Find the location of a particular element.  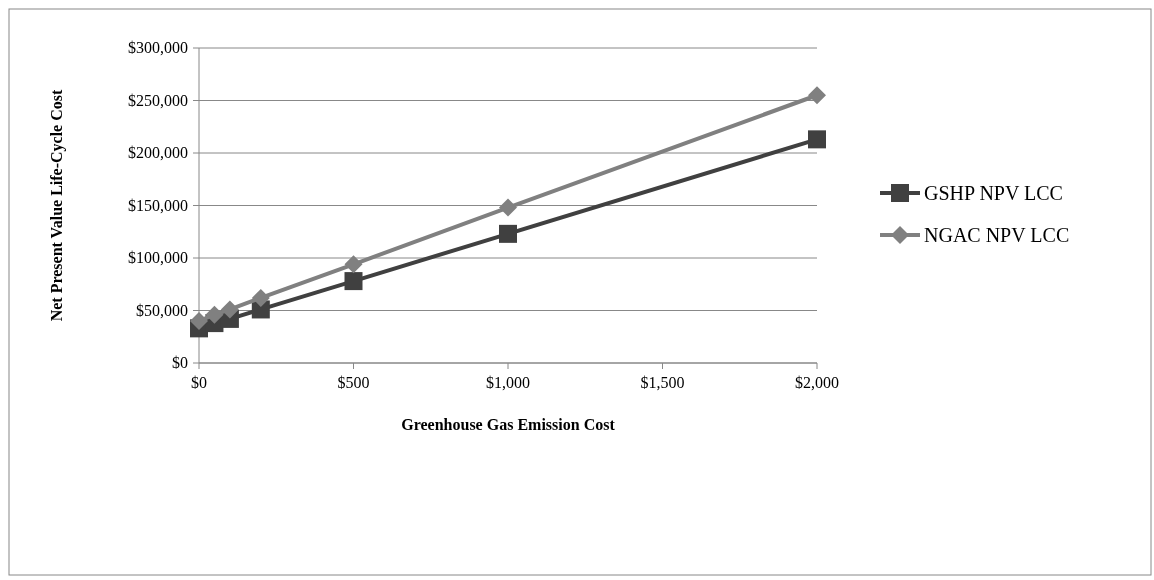

y-tick-label: $250,000 is located at coordinates (158, 100).